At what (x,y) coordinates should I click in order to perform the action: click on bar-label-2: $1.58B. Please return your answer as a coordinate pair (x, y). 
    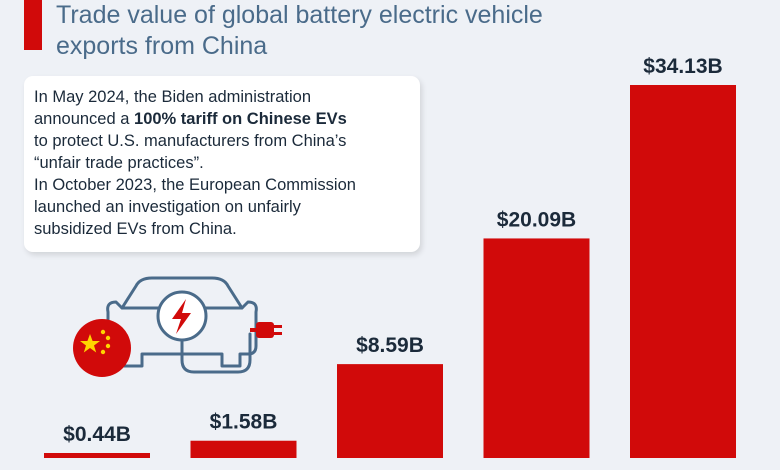
    Looking at the image, I should click on (244, 422).